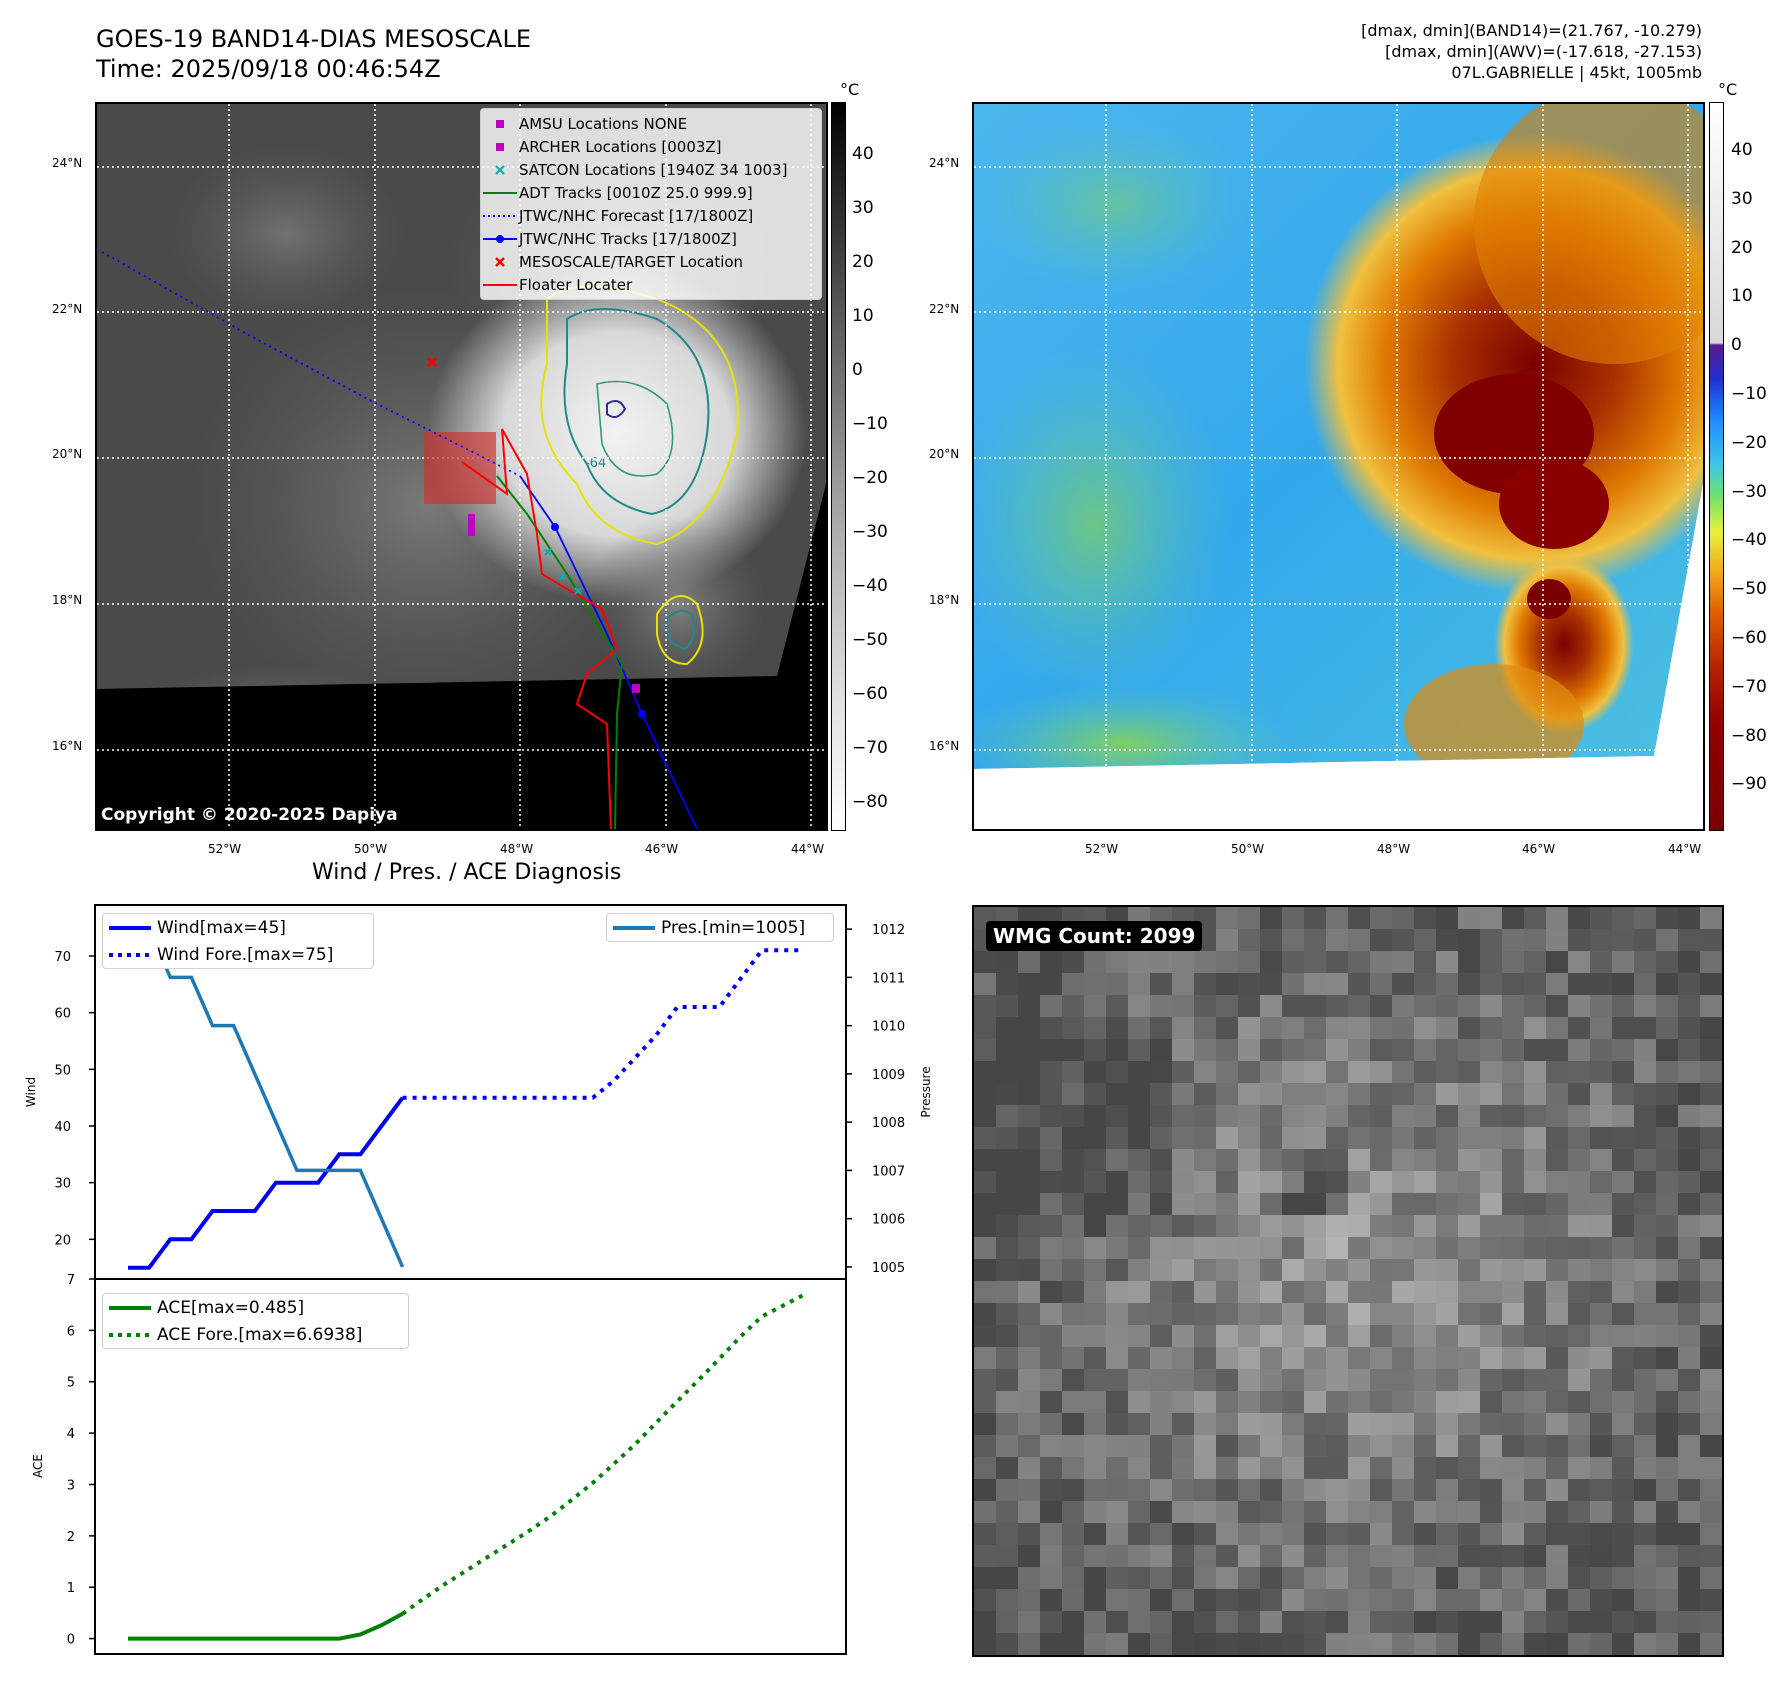 The height and width of the screenshot is (1690, 1788). Describe the element at coordinates (1576, 72) in the screenshot. I see `storm-info-text: 07L.GABRIELLE | 45kt, 1005mb` at that location.